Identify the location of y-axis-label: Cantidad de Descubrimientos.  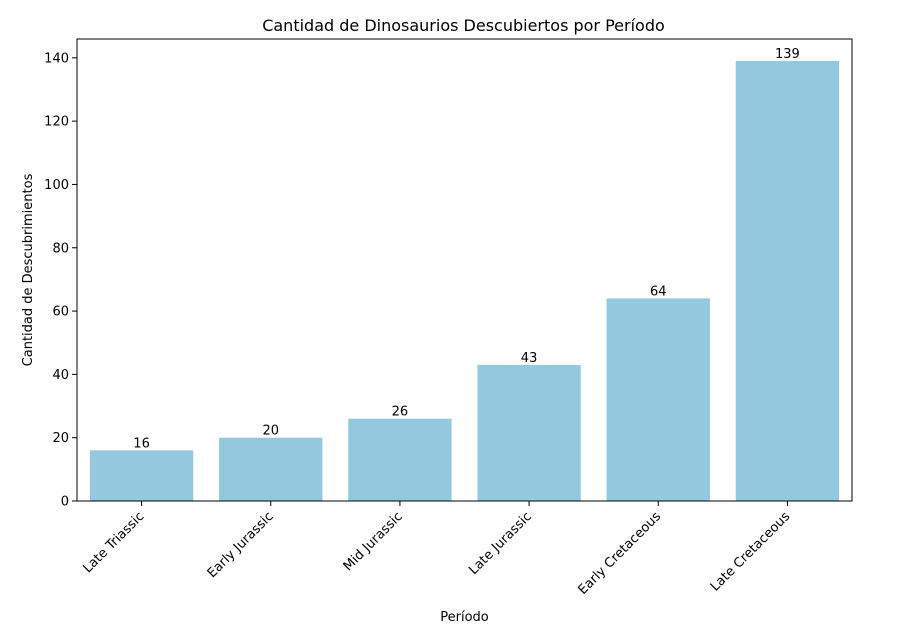
(28, 269).